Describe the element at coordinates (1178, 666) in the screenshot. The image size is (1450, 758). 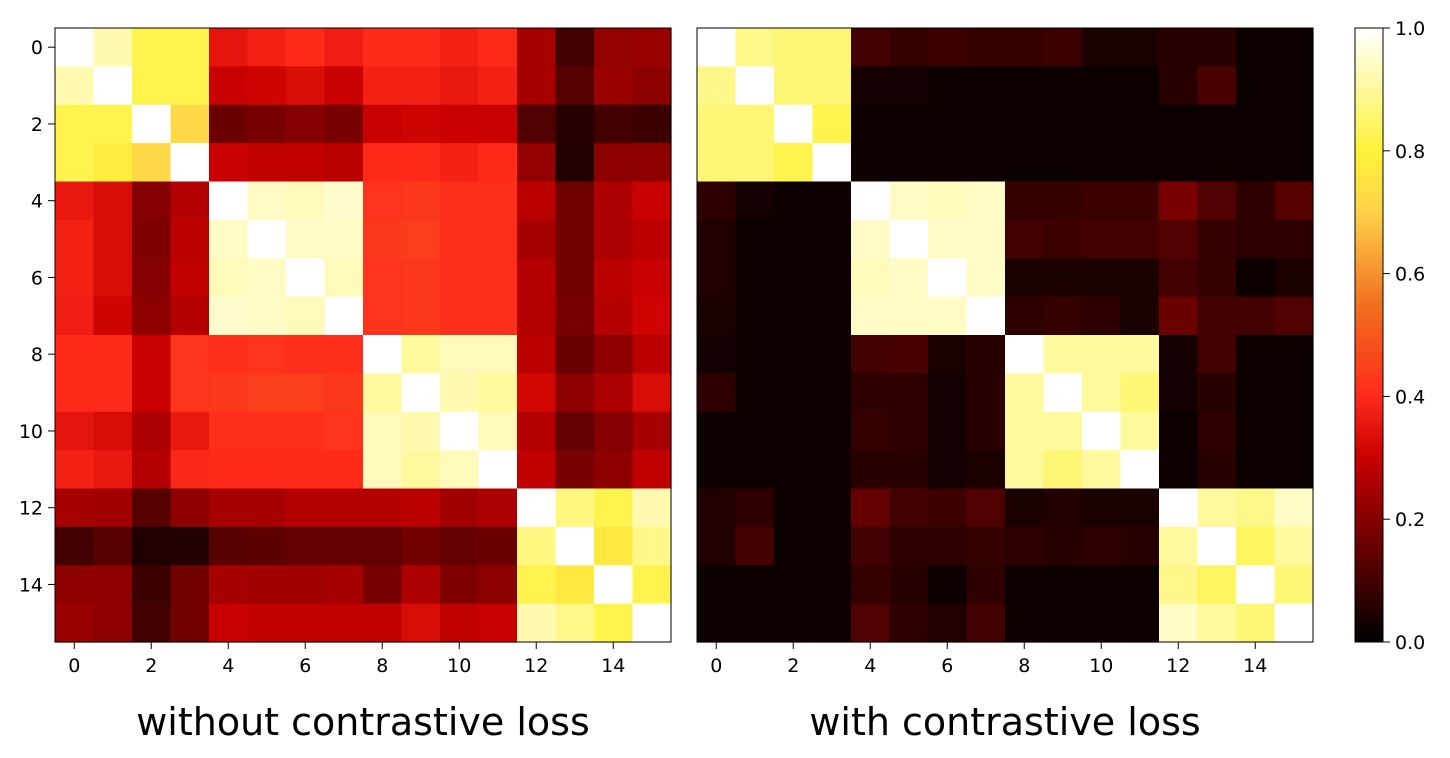
I see `x-tick-label: 12` at that location.